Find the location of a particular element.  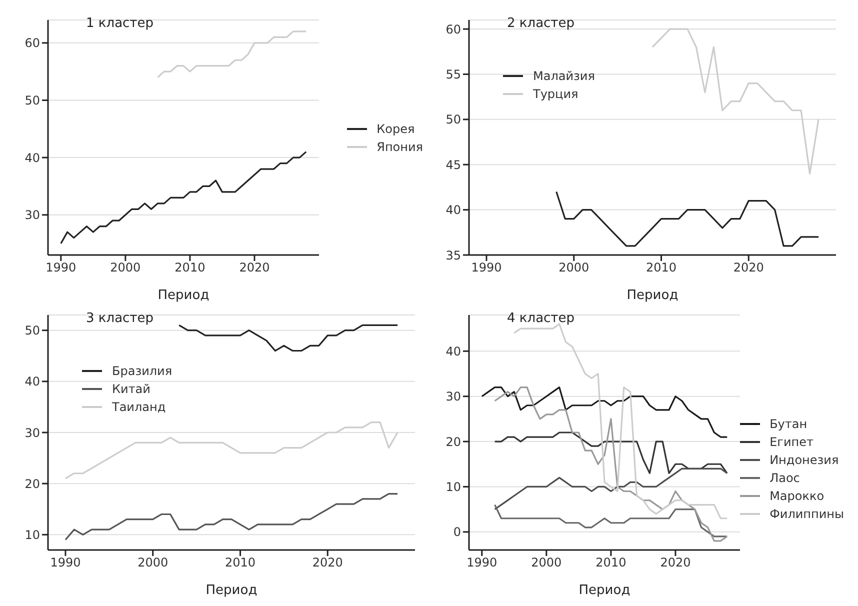

legend-label: Бразилия is located at coordinates (142, 371).